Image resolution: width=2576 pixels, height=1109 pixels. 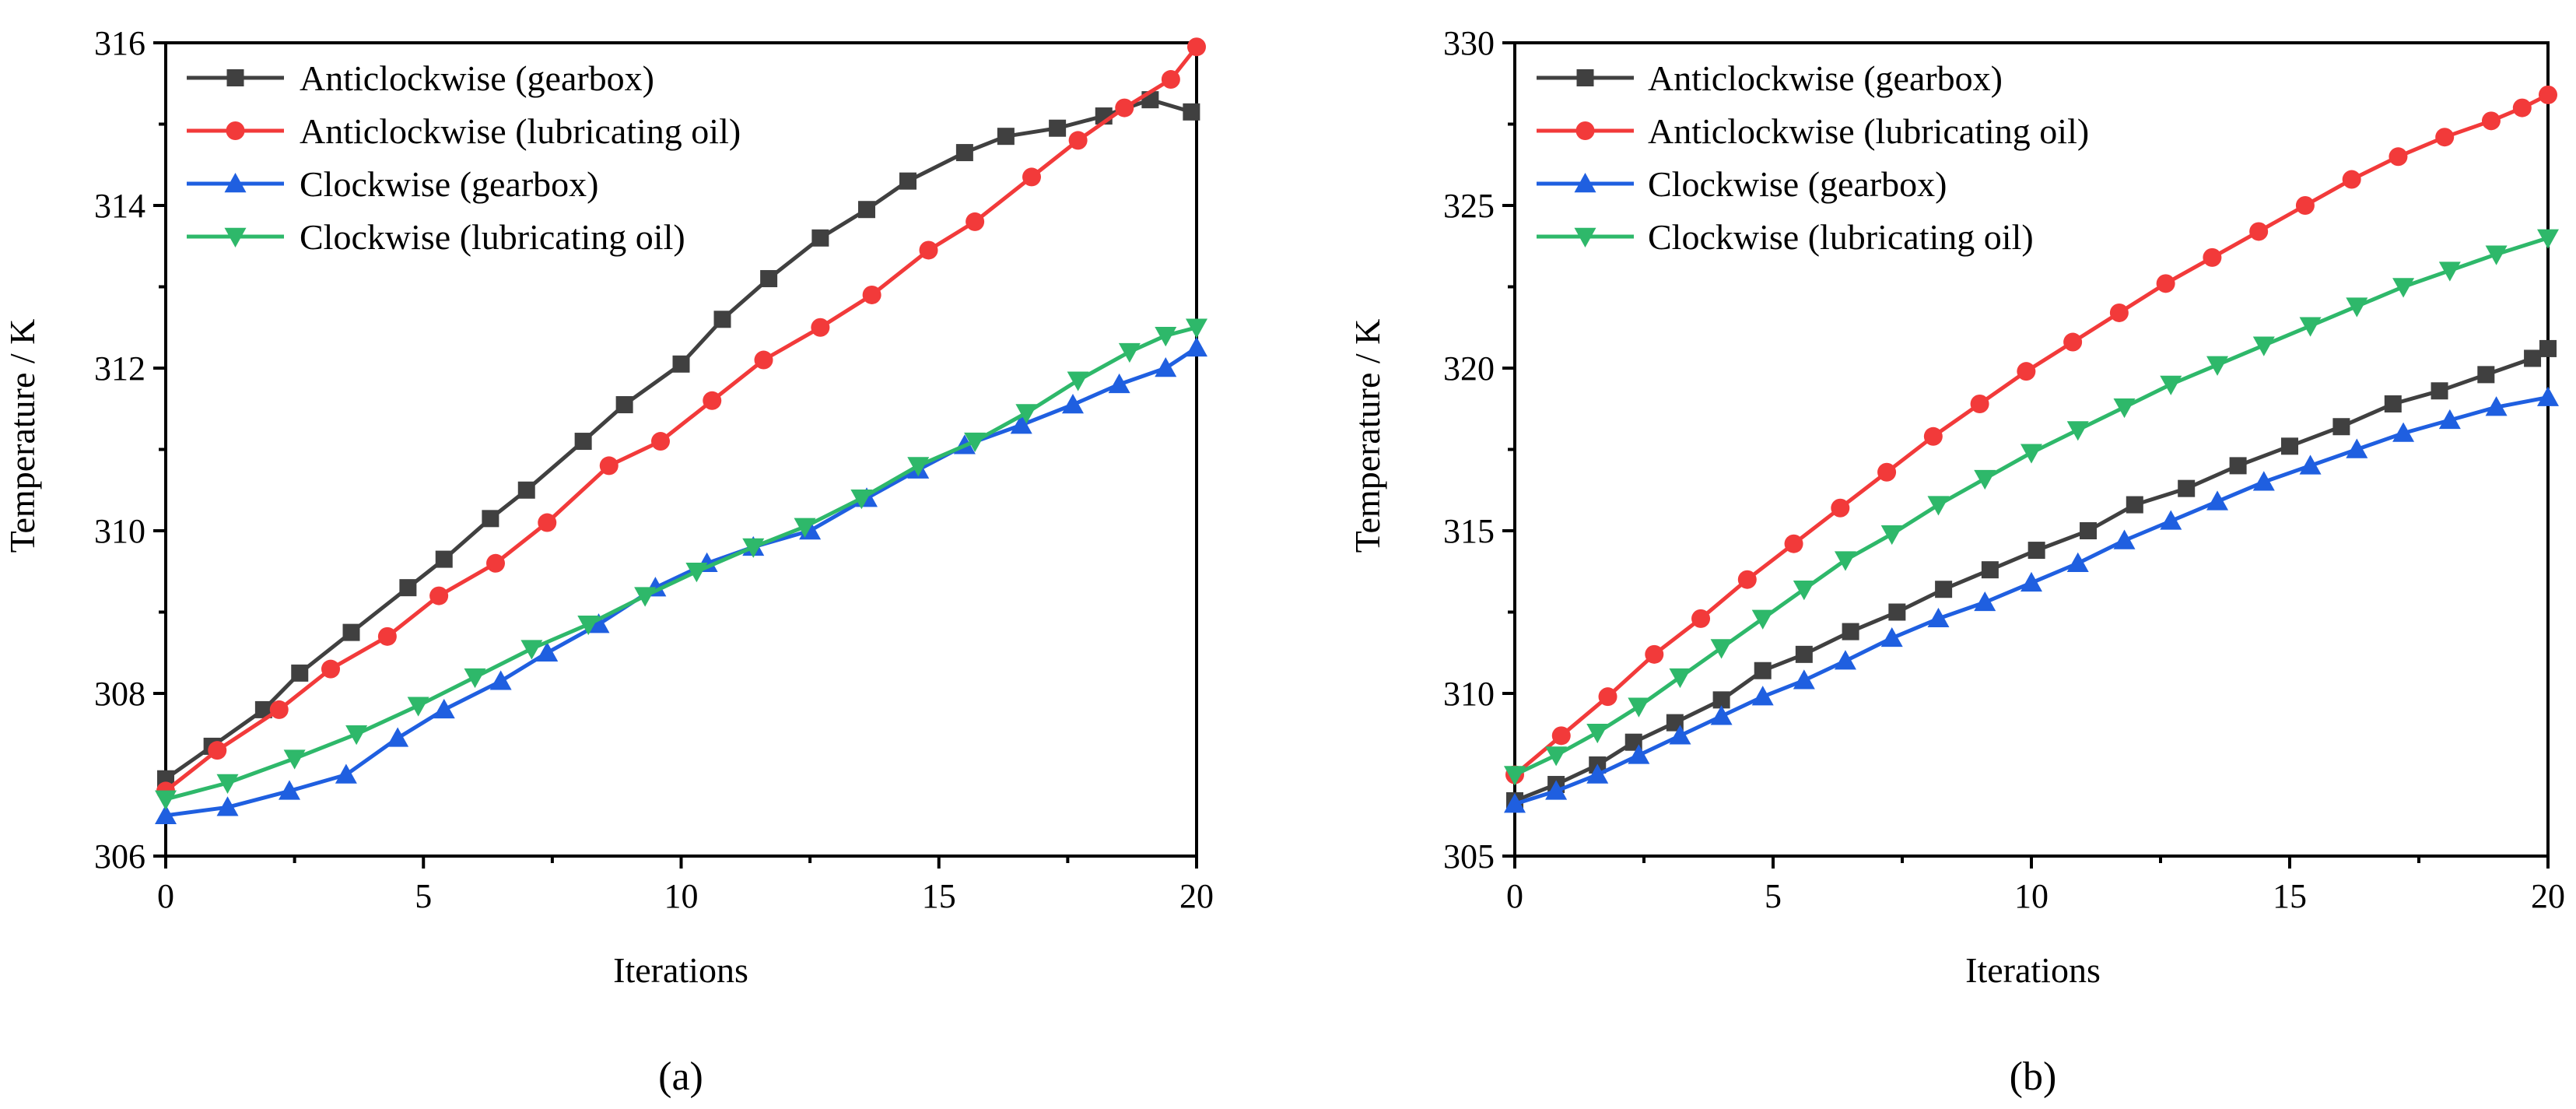 I want to click on legend-entry: Anticlockwise (lubricating oil), so click(x=464, y=131).